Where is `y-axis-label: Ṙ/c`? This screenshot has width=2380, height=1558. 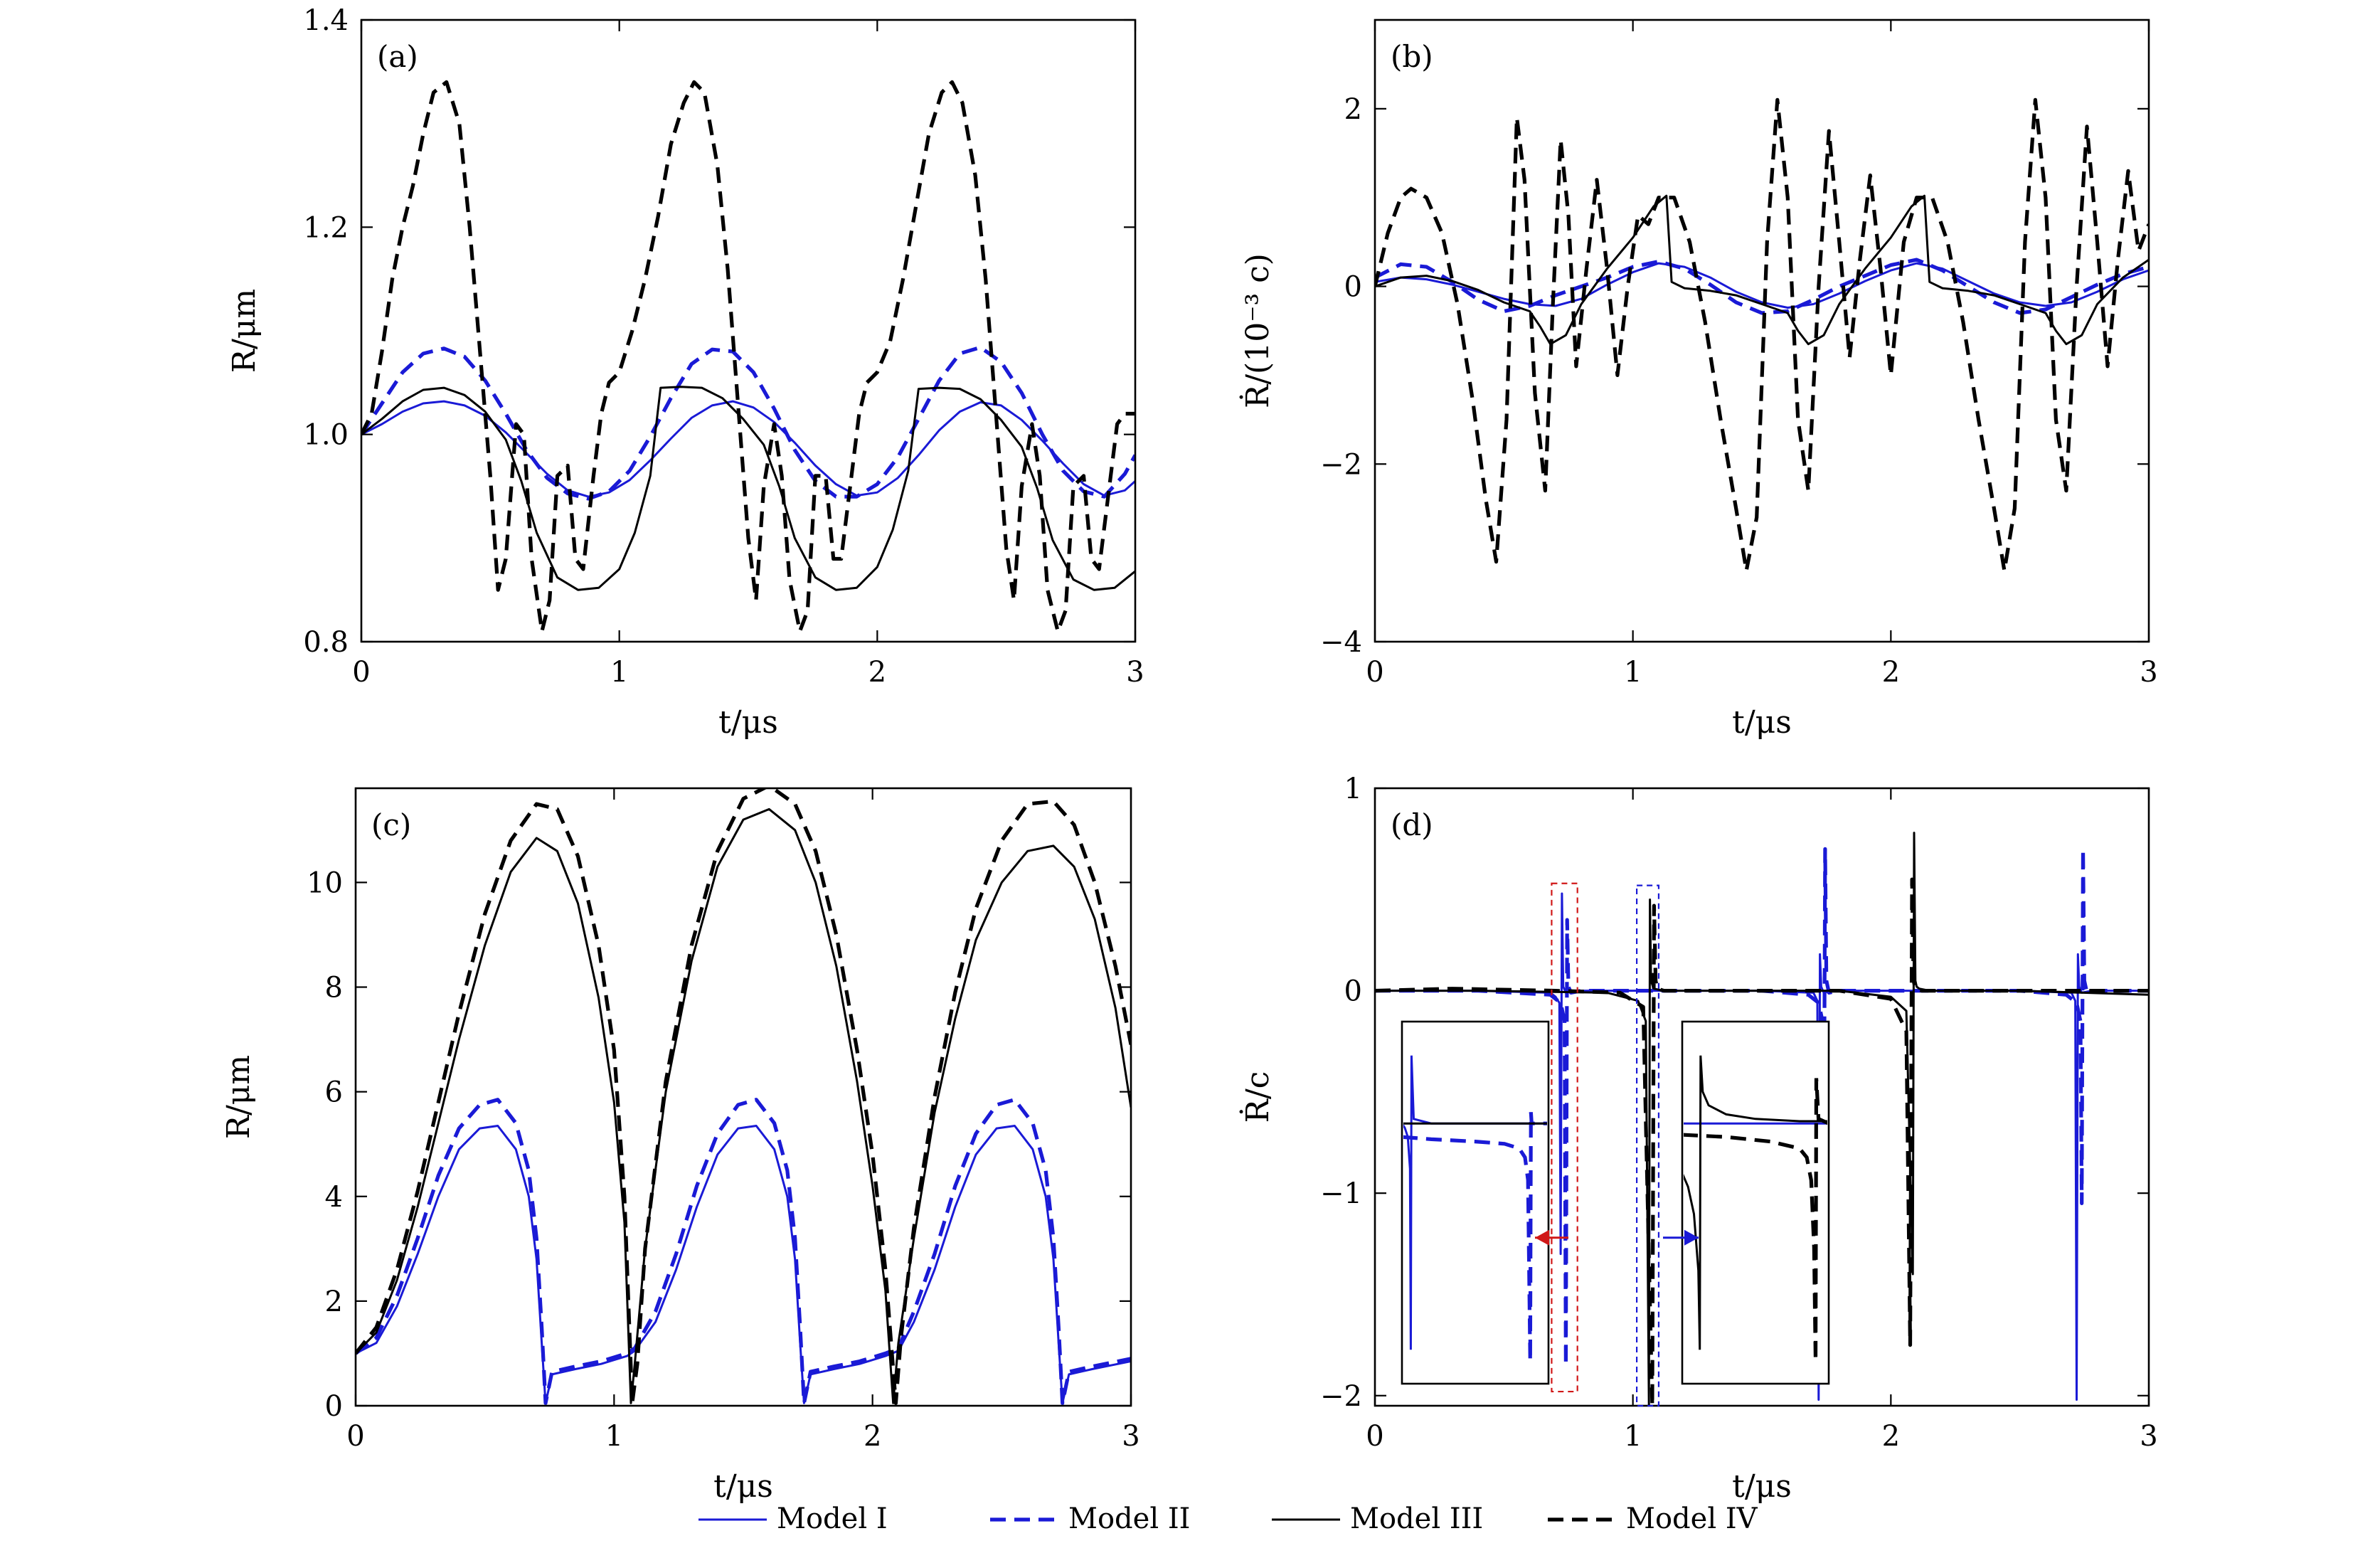 y-axis-label: Ṙ/c is located at coordinates (1257, 1097).